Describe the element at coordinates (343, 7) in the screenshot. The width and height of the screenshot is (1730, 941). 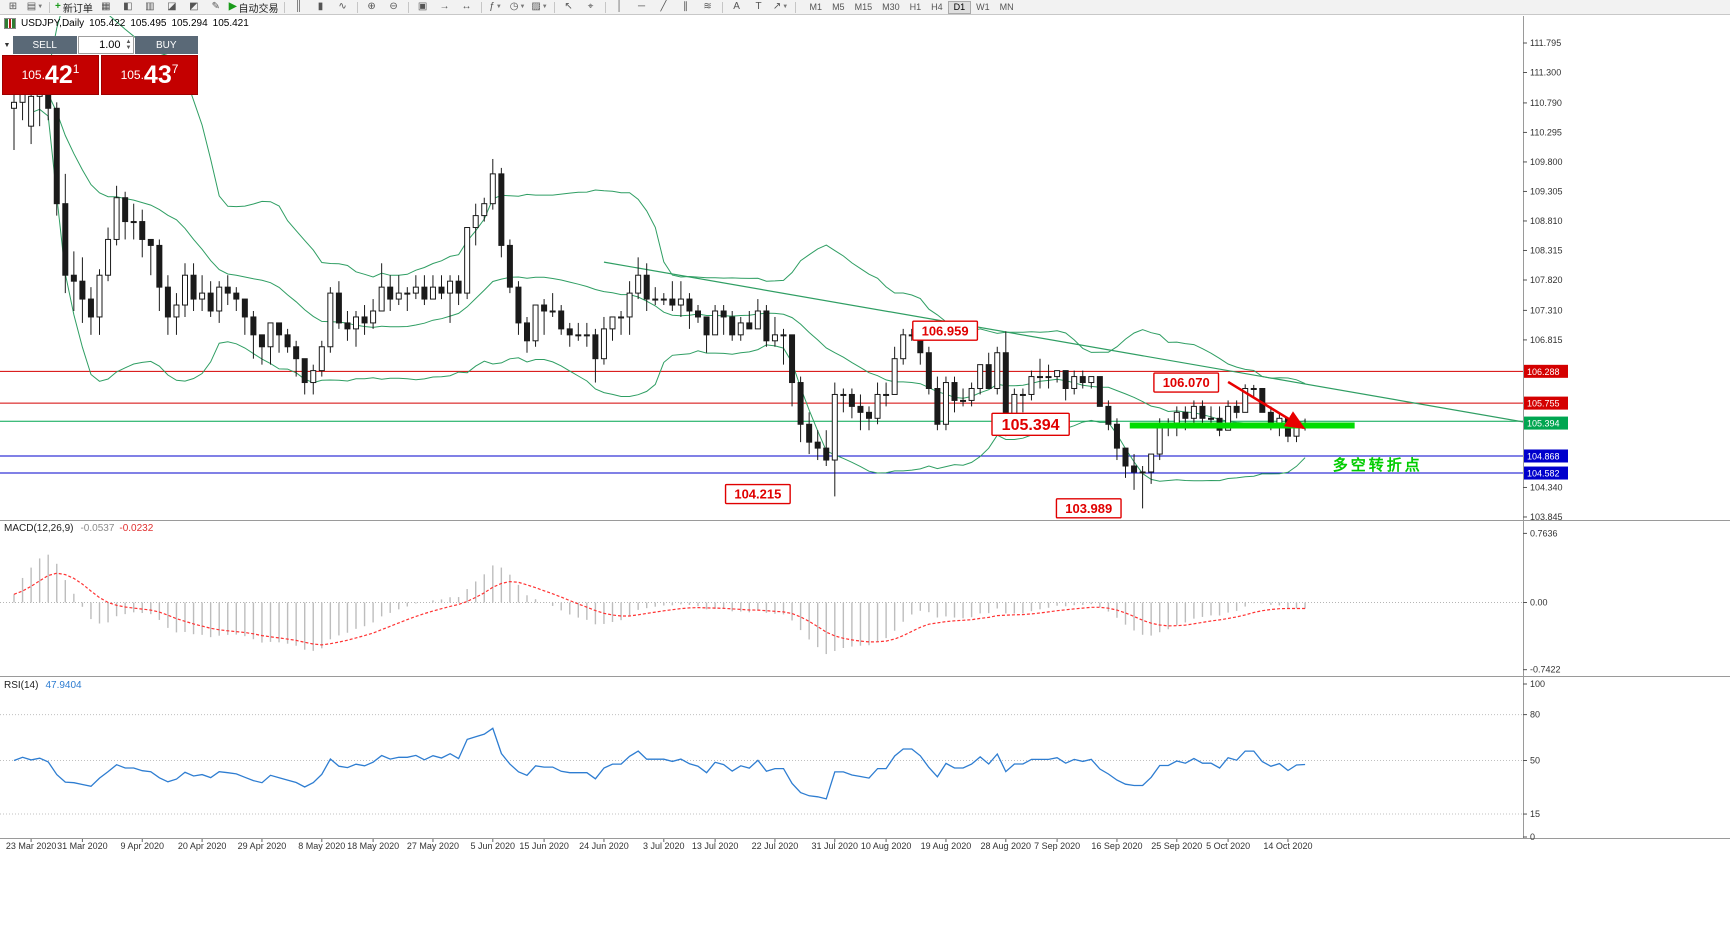
I see `line-chart-button: ∿` at that location.